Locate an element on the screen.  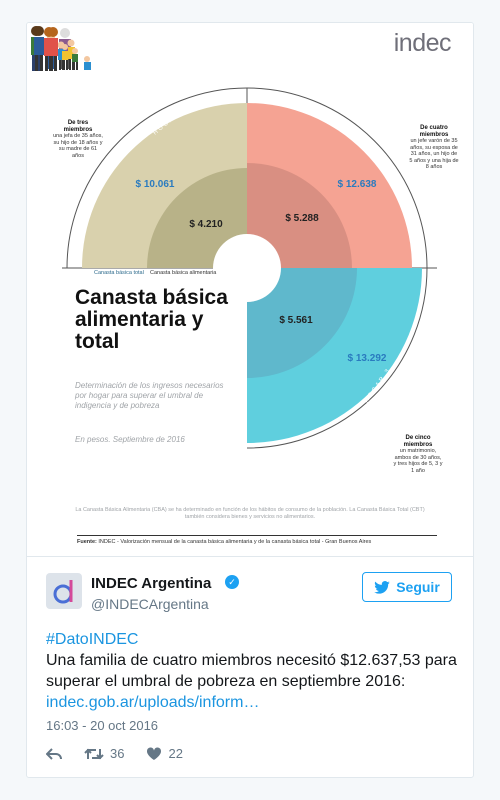
hogar3-food-value: $ 5.561 is located at coordinates (296, 320).